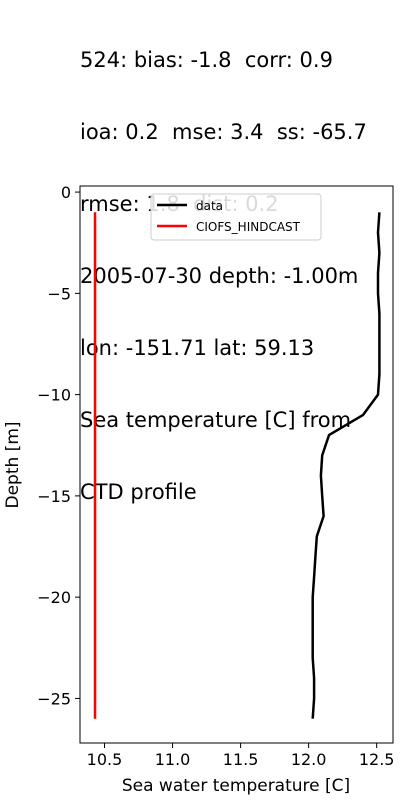 The image size is (400, 800). I want to click on x-axis: 10.5 11.0 11.5 12.0 12.5, so click(241, 756).